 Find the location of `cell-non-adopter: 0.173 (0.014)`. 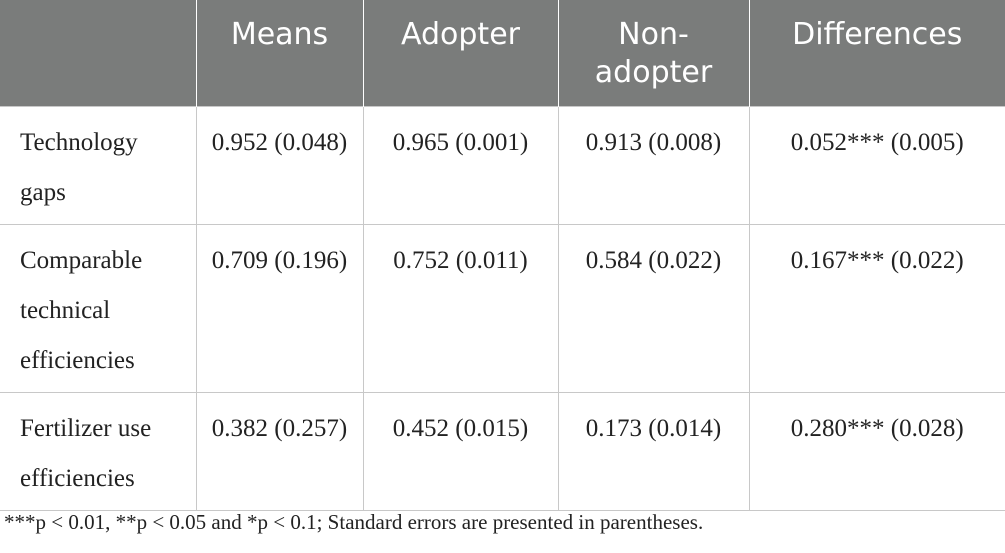

cell-non-adopter: 0.173 (0.014) is located at coordinates (653, 451).